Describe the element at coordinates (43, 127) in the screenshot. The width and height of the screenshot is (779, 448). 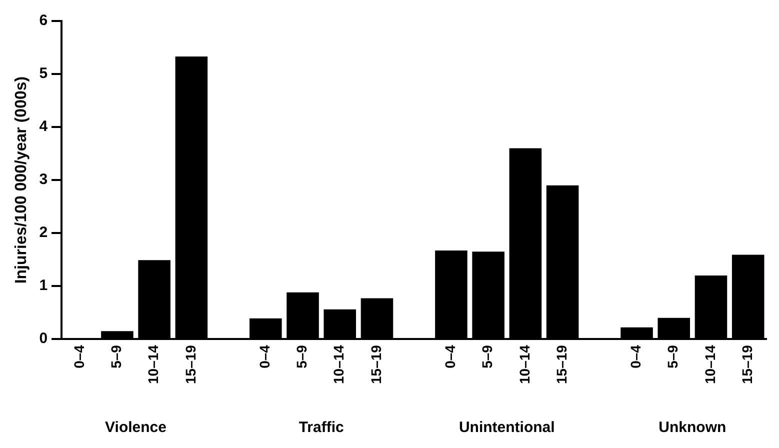
I see `y-tick-label: 4` at that location.